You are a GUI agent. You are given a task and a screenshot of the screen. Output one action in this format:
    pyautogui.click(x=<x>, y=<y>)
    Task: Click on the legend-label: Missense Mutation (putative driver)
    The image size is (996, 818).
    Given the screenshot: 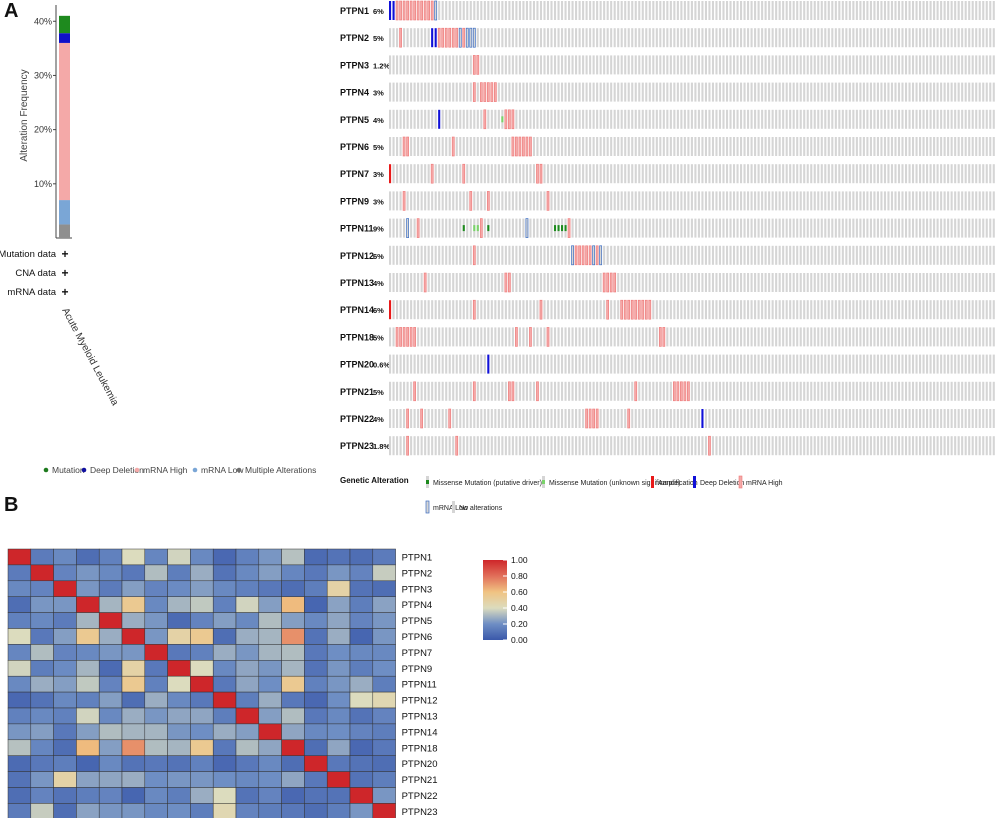 What is the action you would take?
    pyautogui.click(x=487, y=483)
    